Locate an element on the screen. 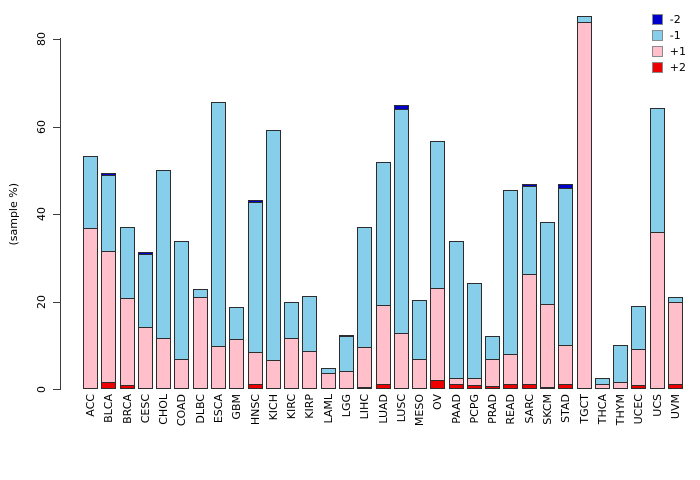 This screenshot has height=480, width=700. bar-SKCM is located at coordinates (548, 305).